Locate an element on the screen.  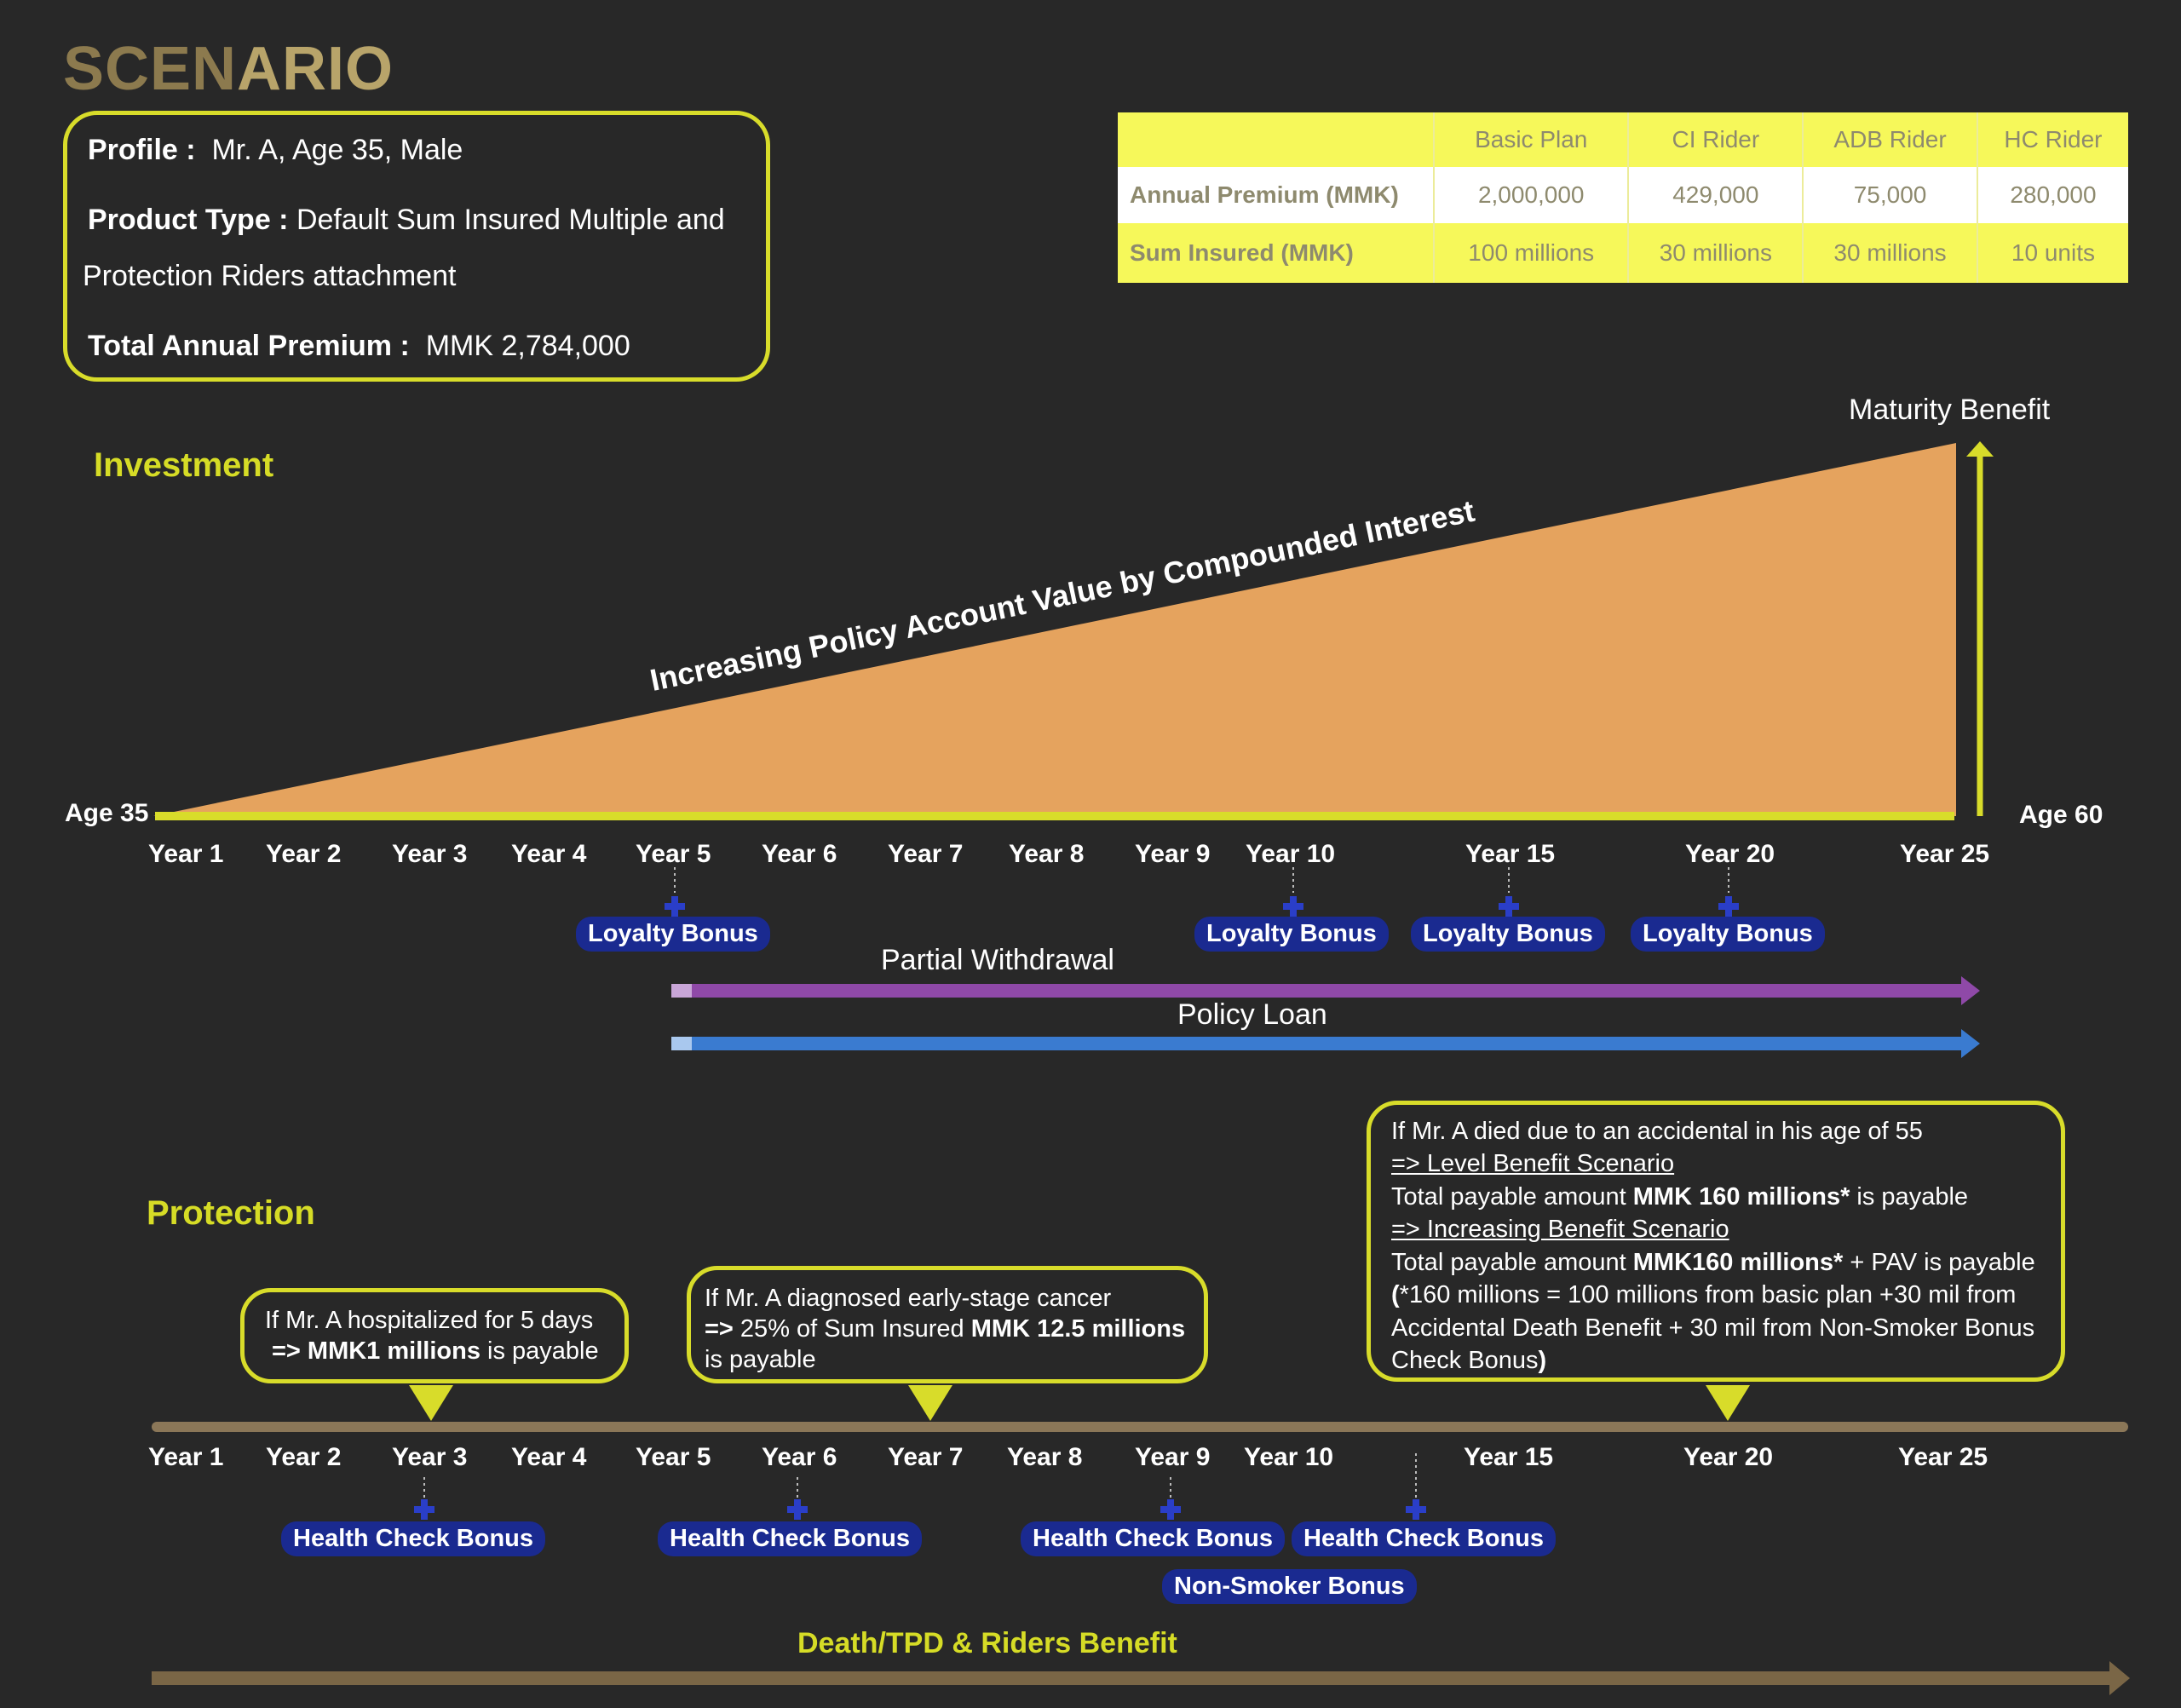
product-type-line-2: Protection Riders attachment is located at coordinates (270, 276).